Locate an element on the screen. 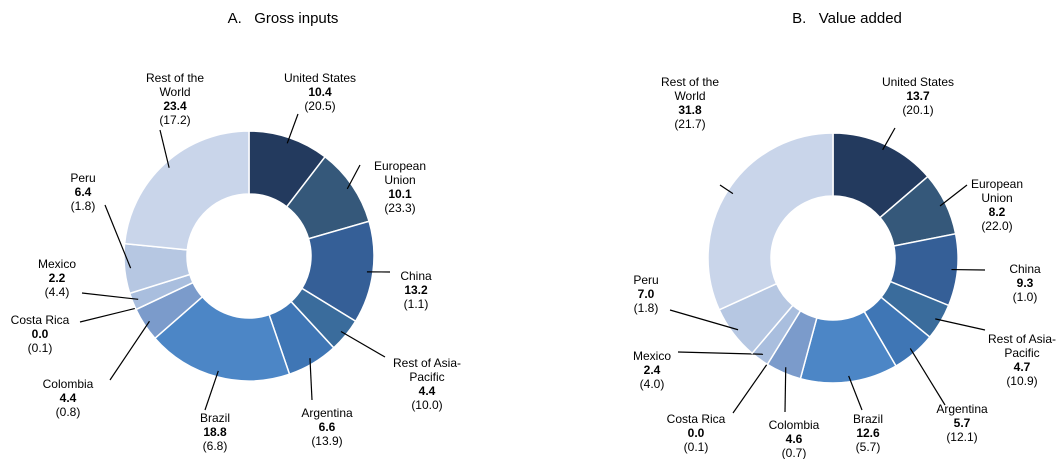 This screenshot has width=1058, height=459. value-label: 18.8 is located at coordinates (215, 432).